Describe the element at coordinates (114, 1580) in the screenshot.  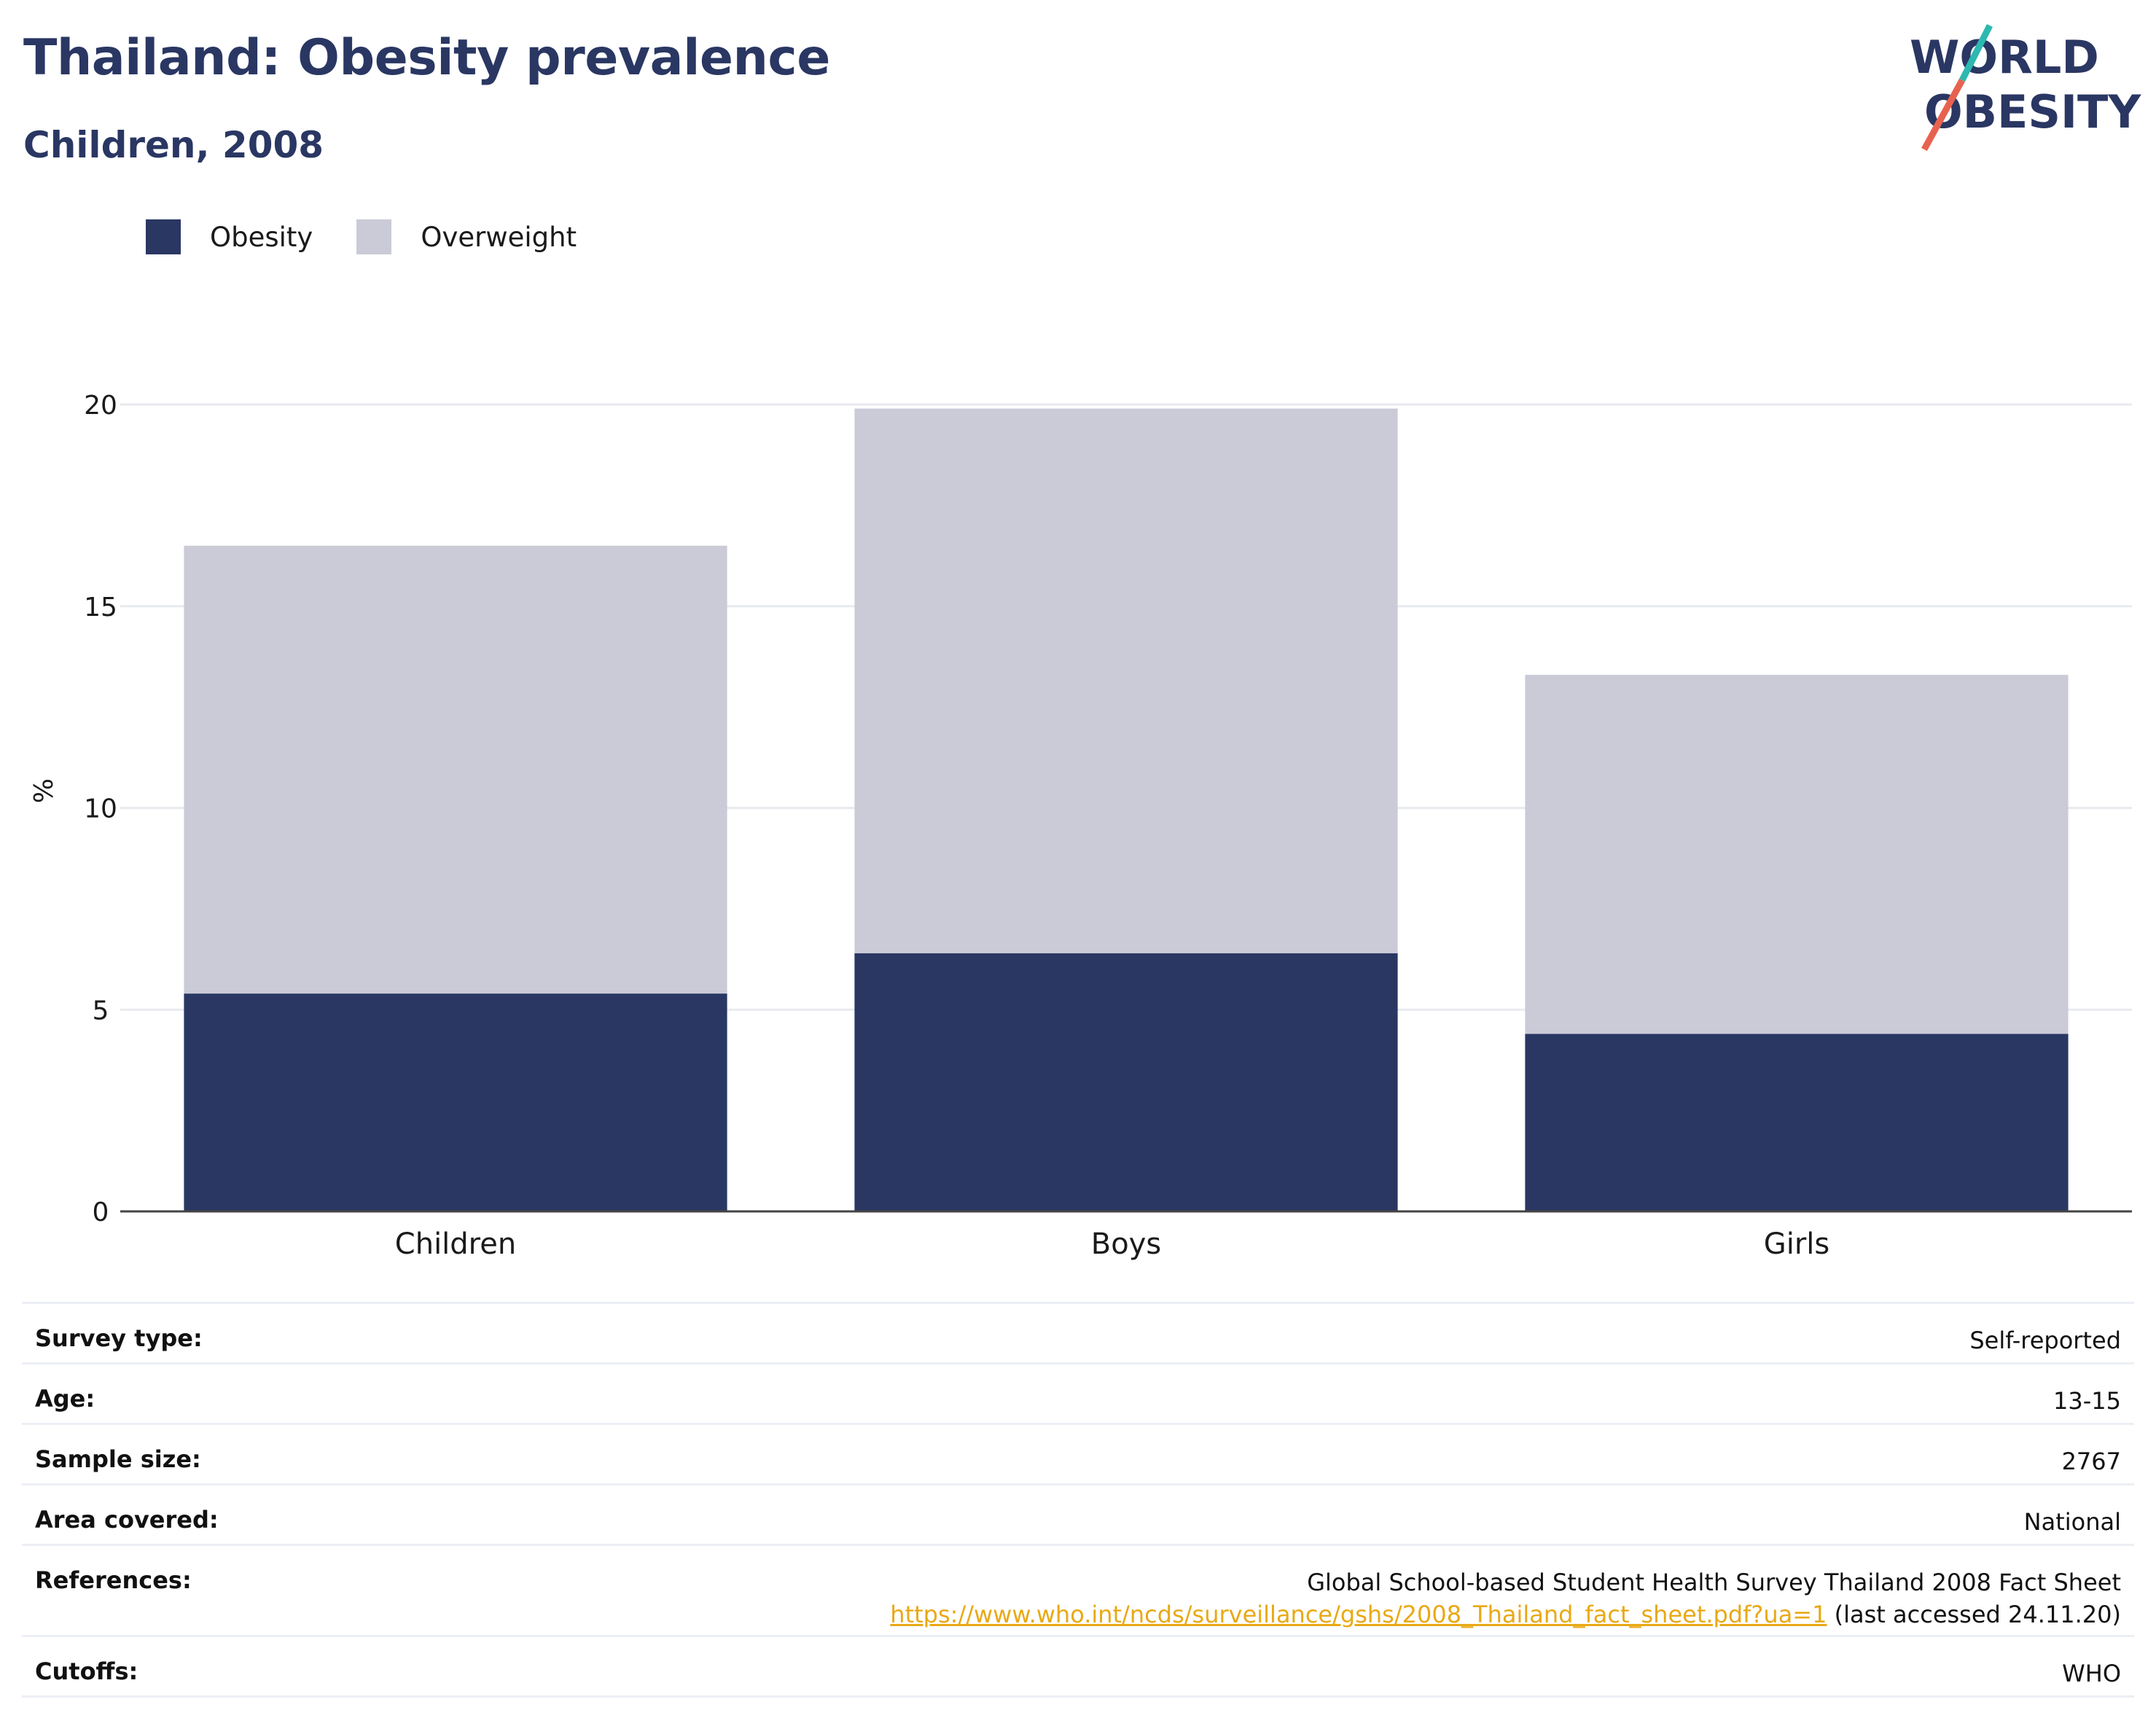
I see `info-key: References:` at that location.